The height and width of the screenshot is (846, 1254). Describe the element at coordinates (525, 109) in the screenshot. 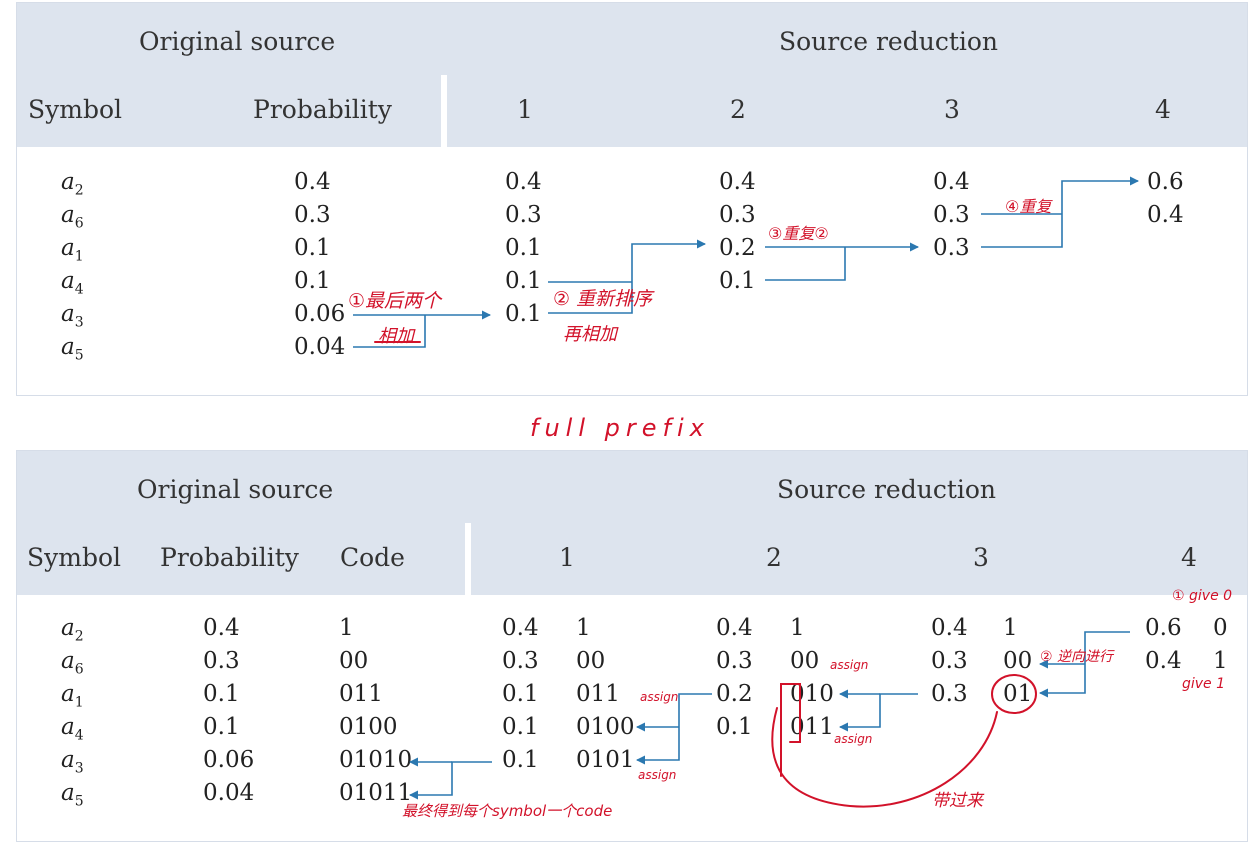

I see `table1-col-1: 1` at that location.